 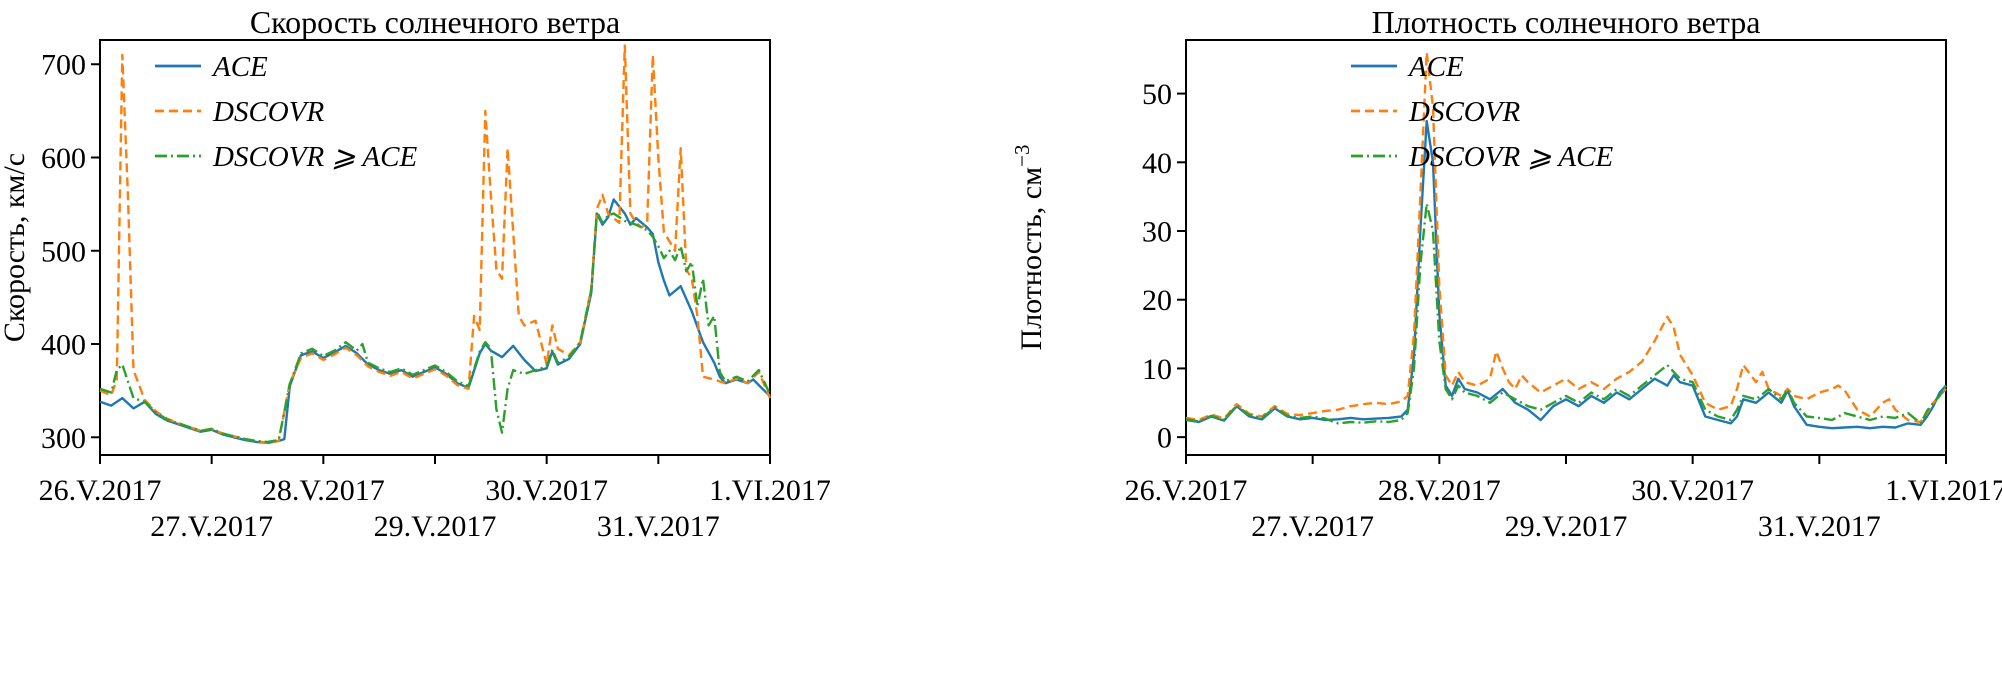 I want to click on y-tick-label: 300, so click(x=63, y=438).